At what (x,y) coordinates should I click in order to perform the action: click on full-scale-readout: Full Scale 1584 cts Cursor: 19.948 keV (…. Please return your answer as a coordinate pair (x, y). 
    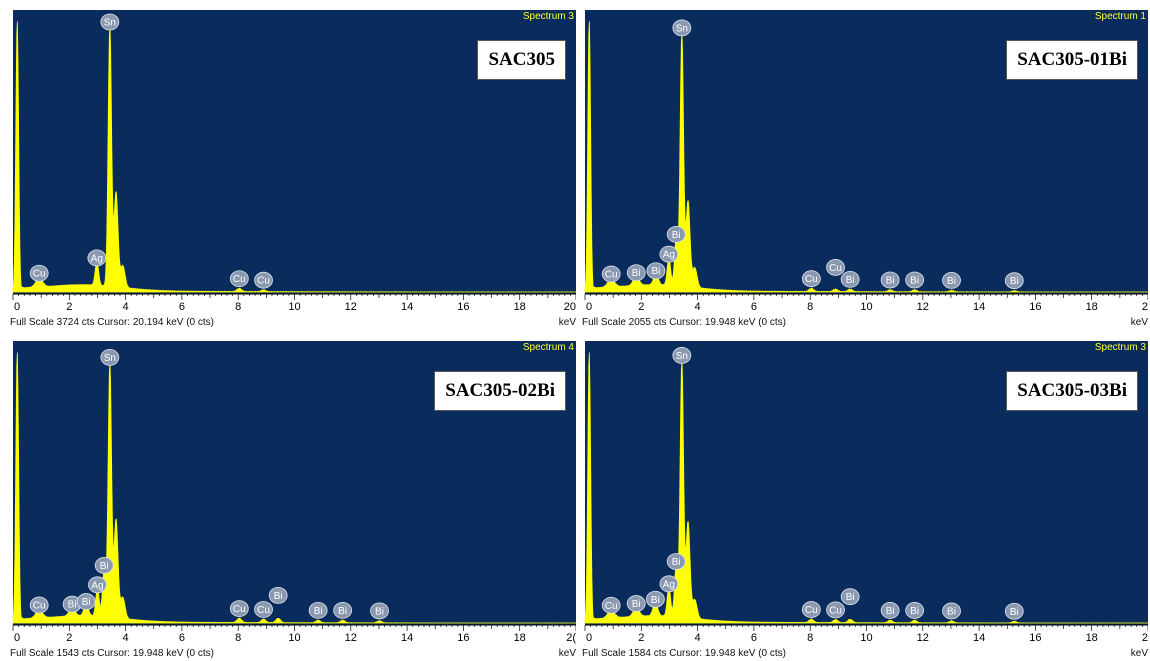
    Looking at the image, I should click on (684, 653).